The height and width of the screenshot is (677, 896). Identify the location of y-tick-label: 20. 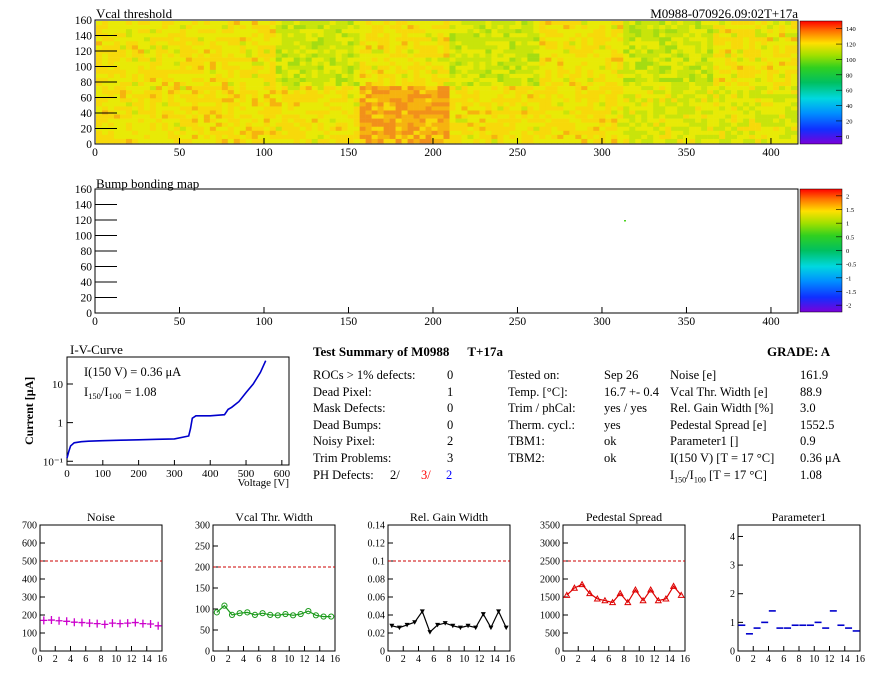
(87, 130).